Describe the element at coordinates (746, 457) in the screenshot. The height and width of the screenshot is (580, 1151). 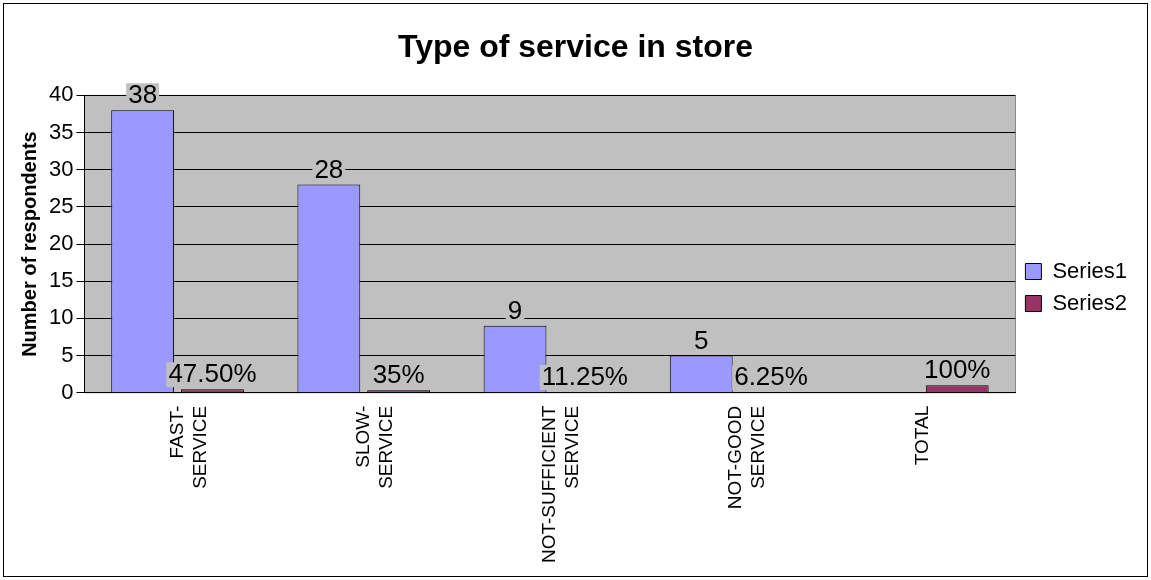
I see `x-tick-label: NOT-GOOD SERVICE` at that location.